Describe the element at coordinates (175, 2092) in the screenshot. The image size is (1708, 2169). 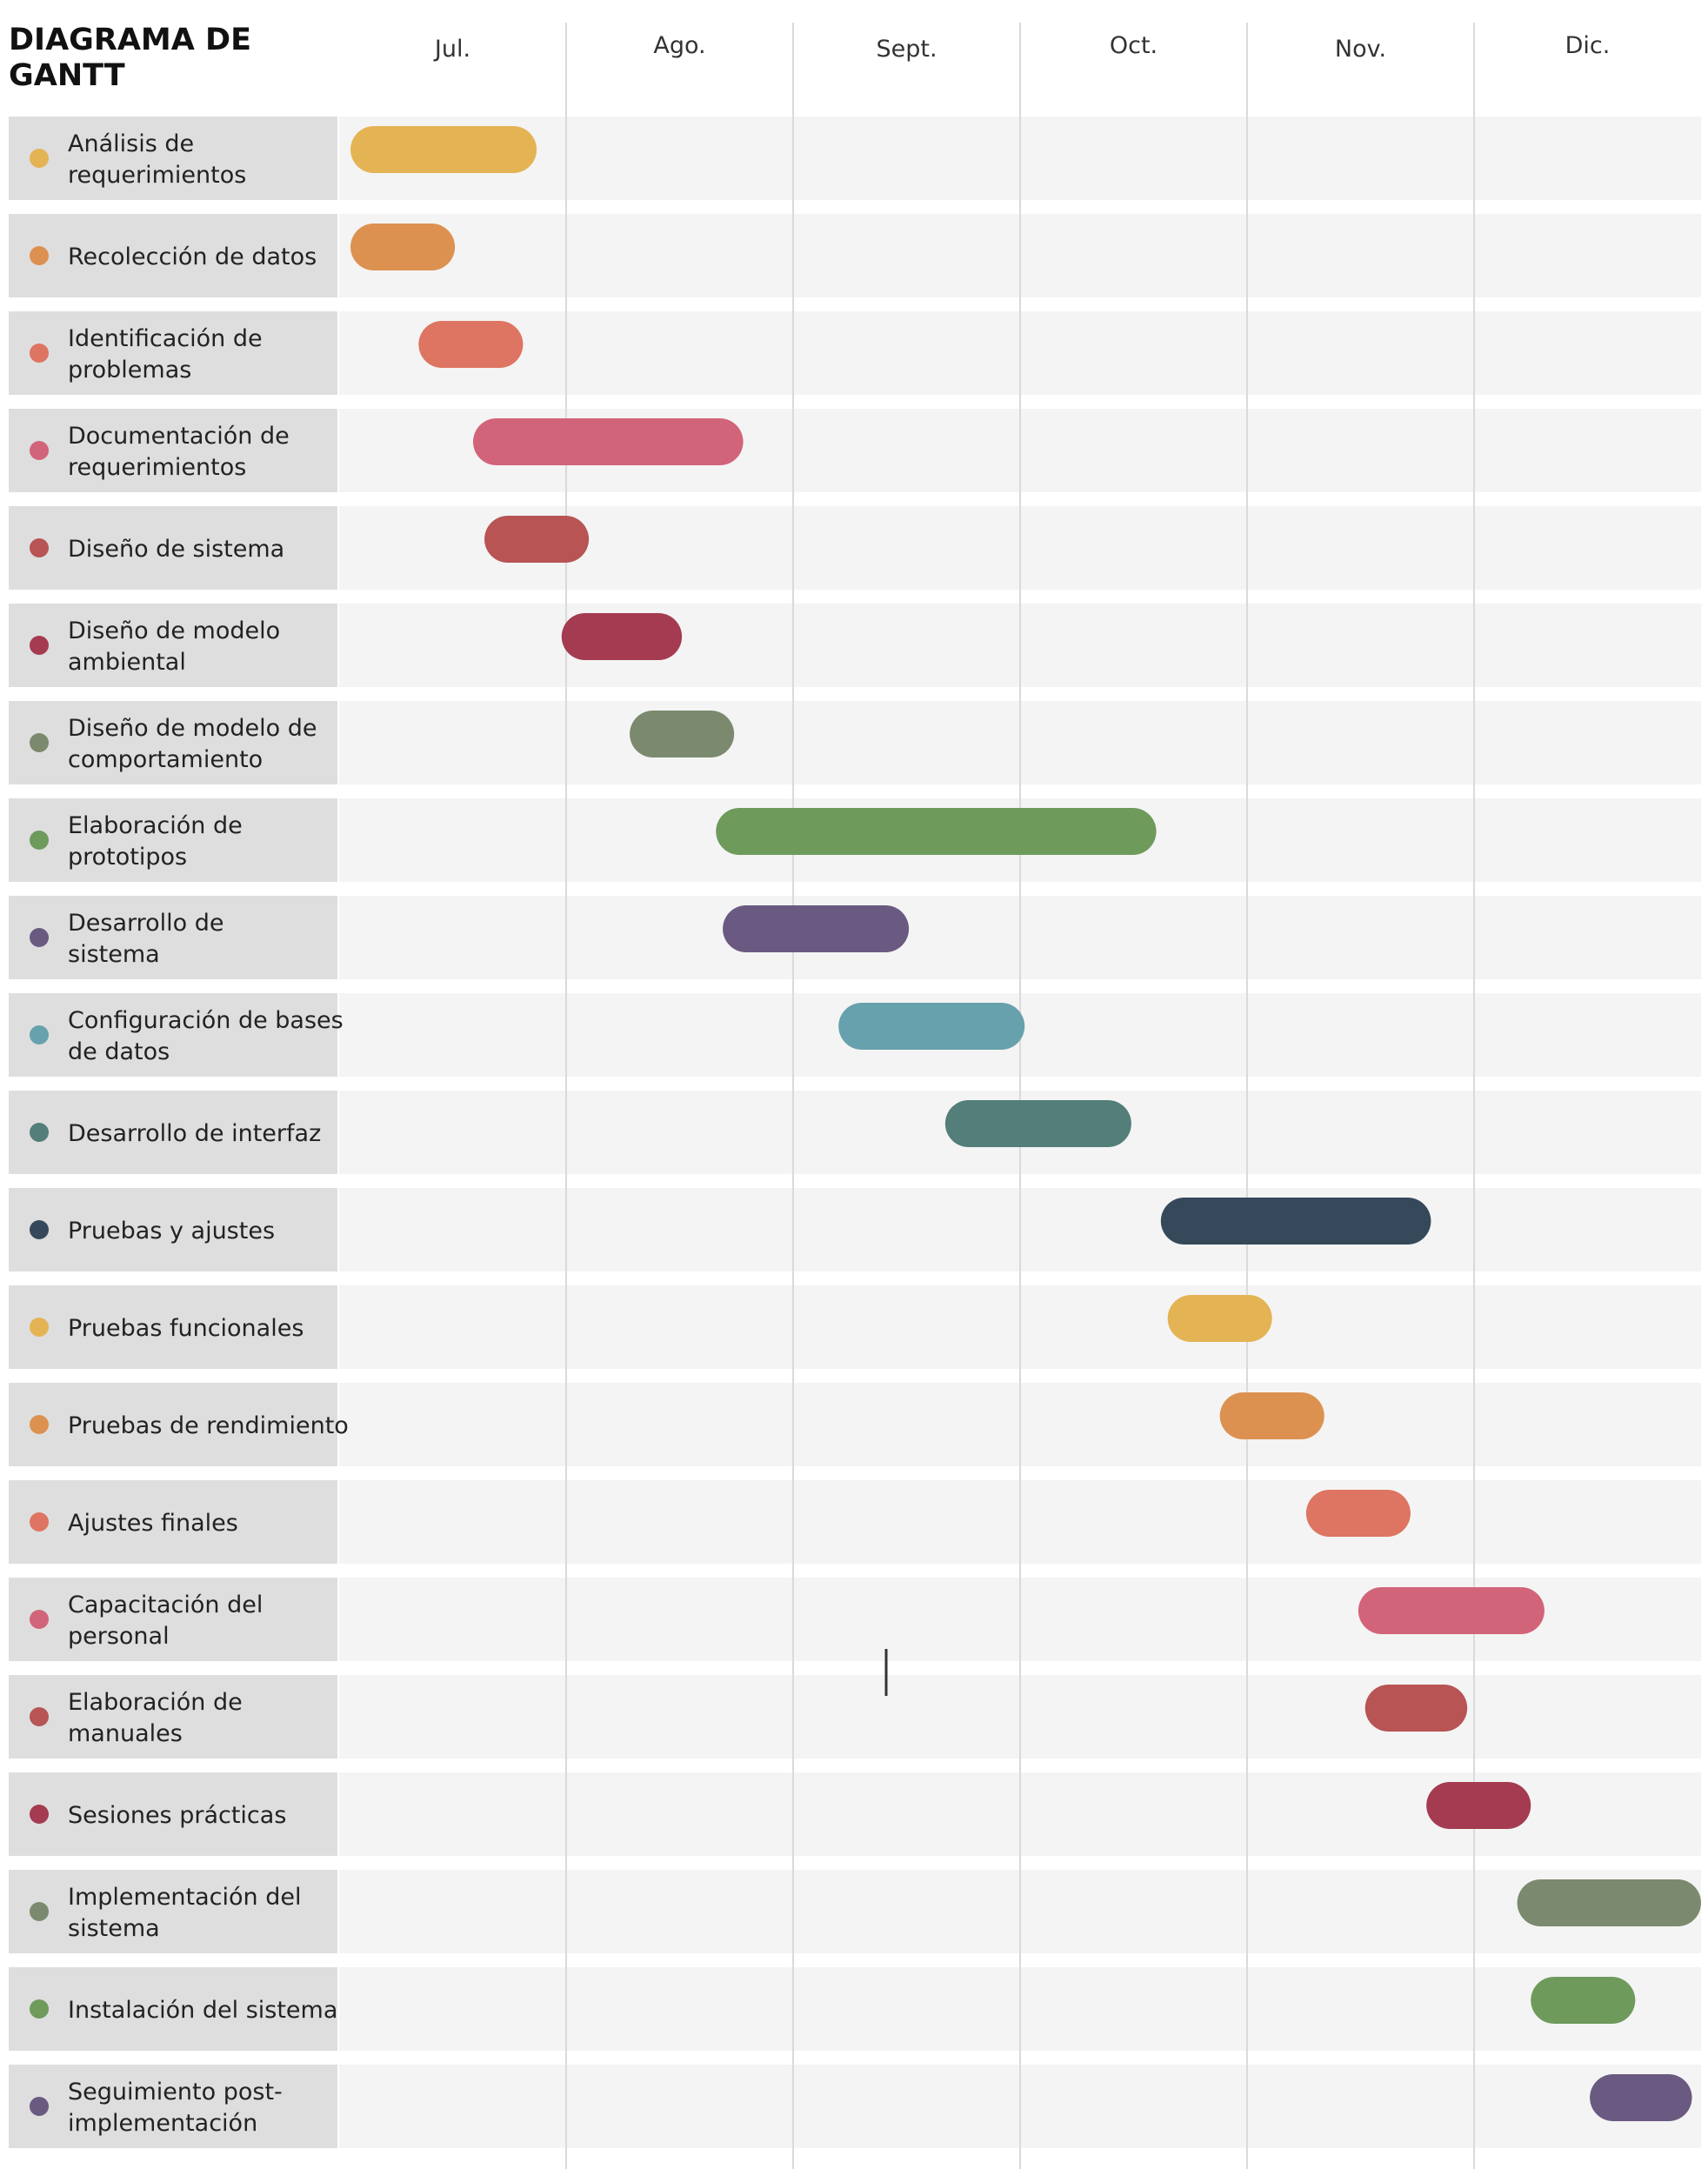
I see `task-label-line: Seguimiento post-` at that location.